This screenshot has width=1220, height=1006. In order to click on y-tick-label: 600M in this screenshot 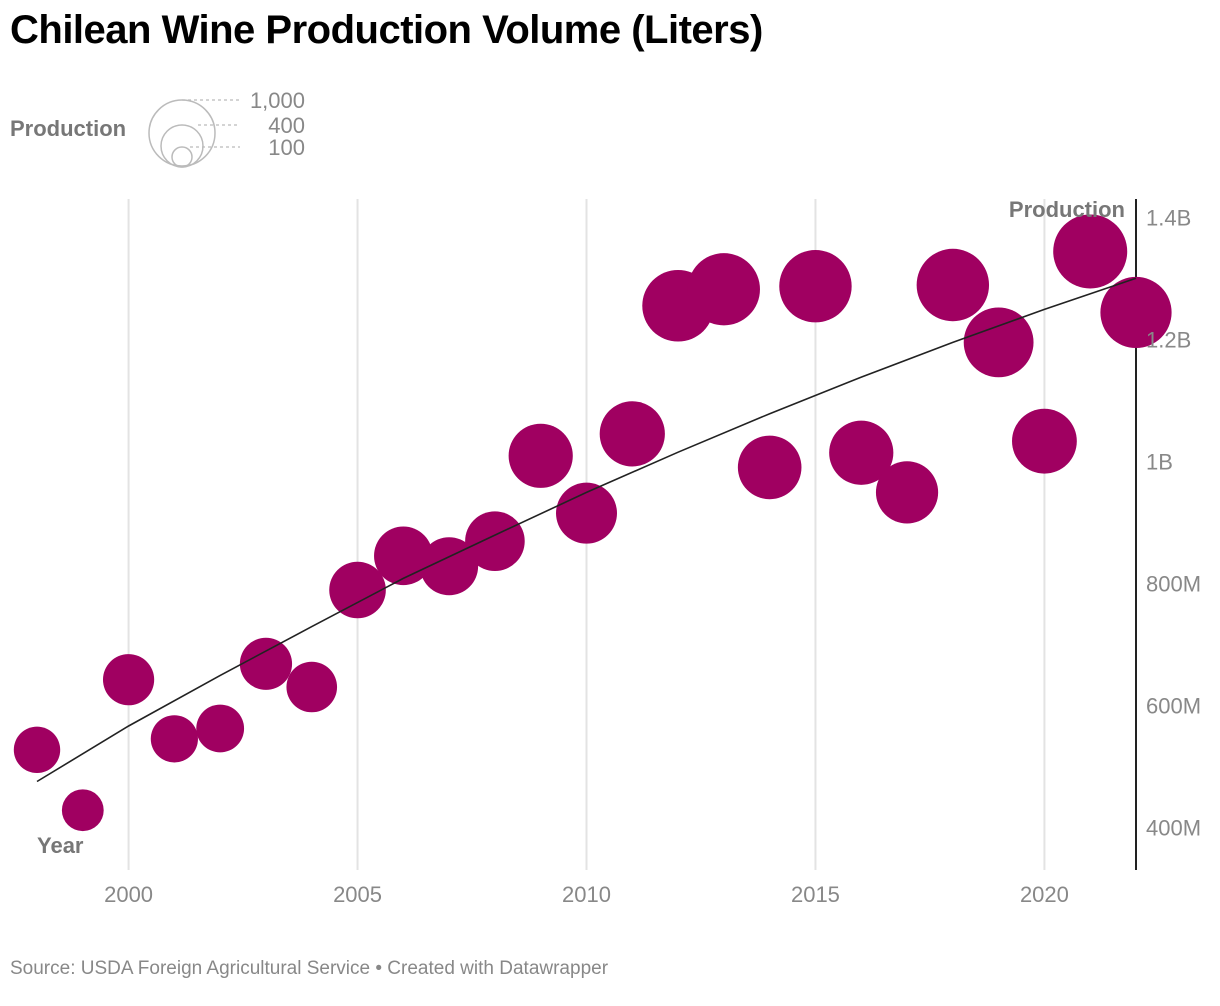, I will do `click(1173, 705)`.